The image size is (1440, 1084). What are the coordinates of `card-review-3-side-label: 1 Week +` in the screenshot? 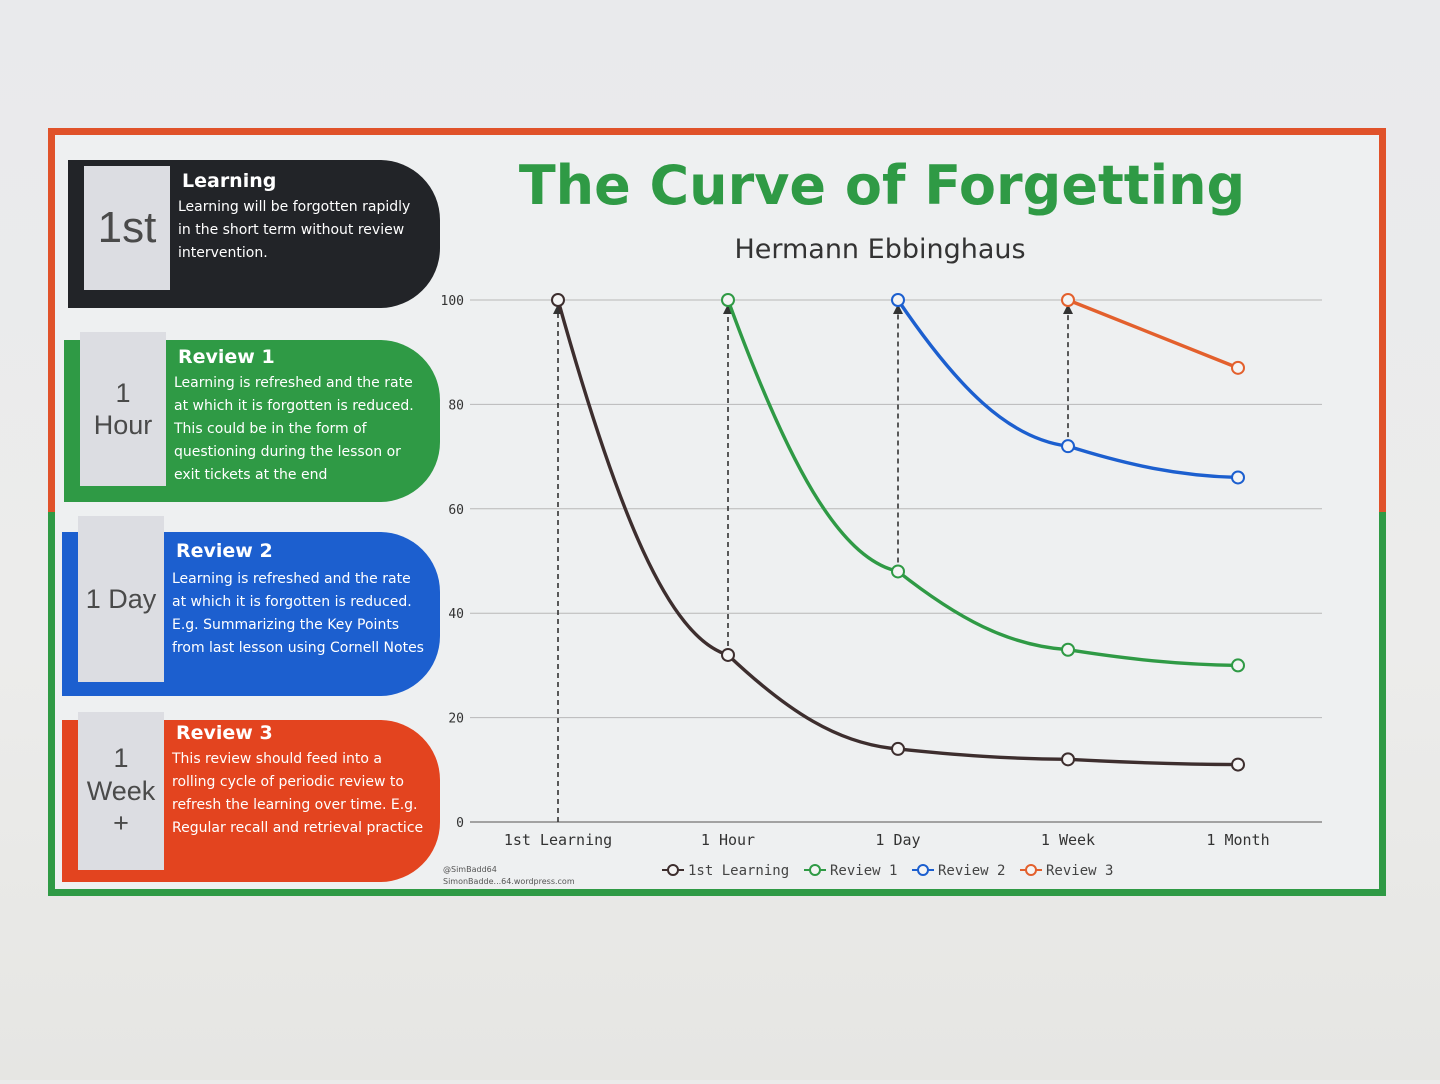 It's located at (121, 791).